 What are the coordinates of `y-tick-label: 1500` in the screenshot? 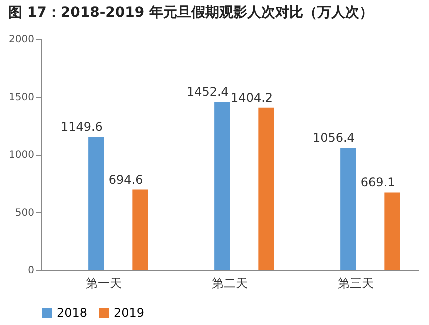 It's located at (21, 98).